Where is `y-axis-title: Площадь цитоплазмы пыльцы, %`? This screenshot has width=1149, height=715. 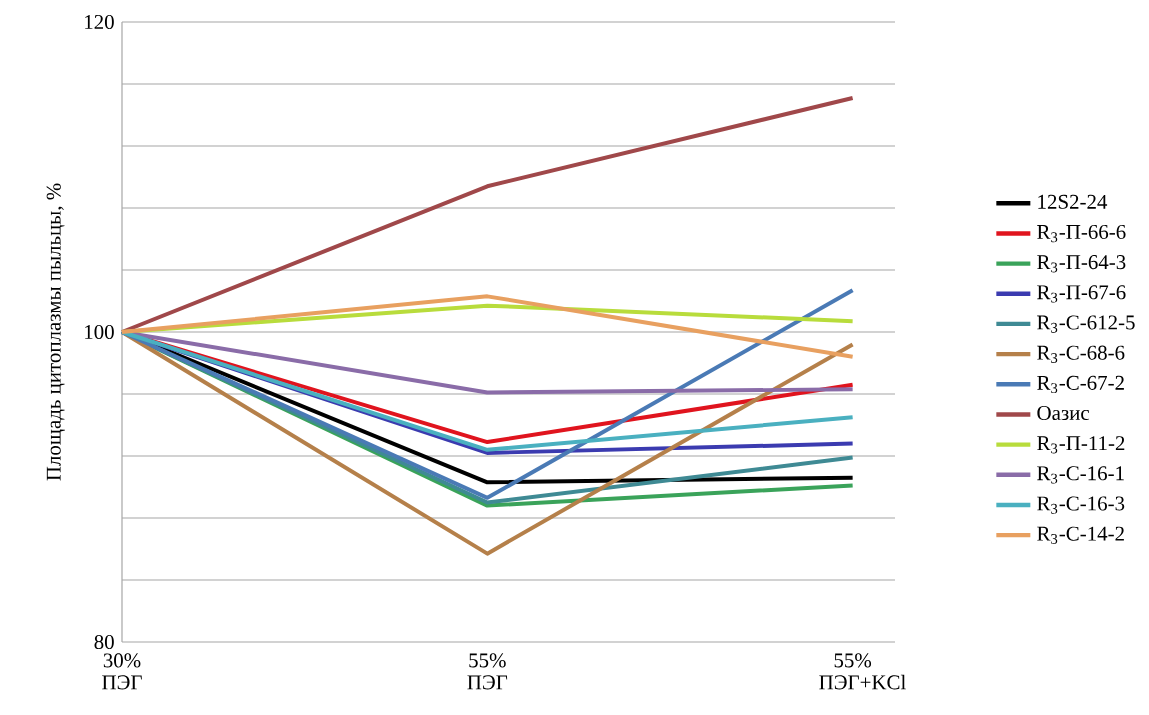 y-axis-title: Площадь цитоплазмы пыльцы, % is located at coordinates (55, 332).